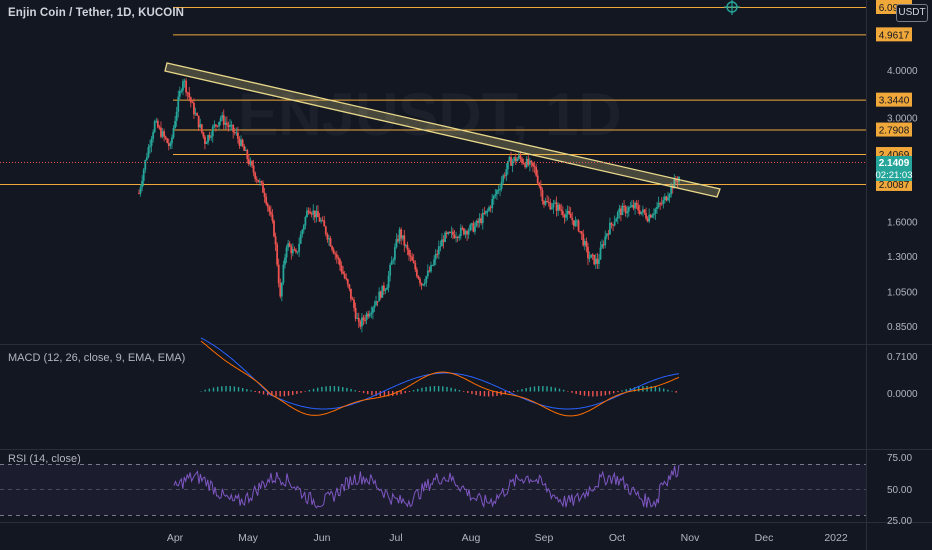  What do you see at coordinates (440, 378) in the screenshot?
I see `macd-signal-line` at bounding box center [440, 378].